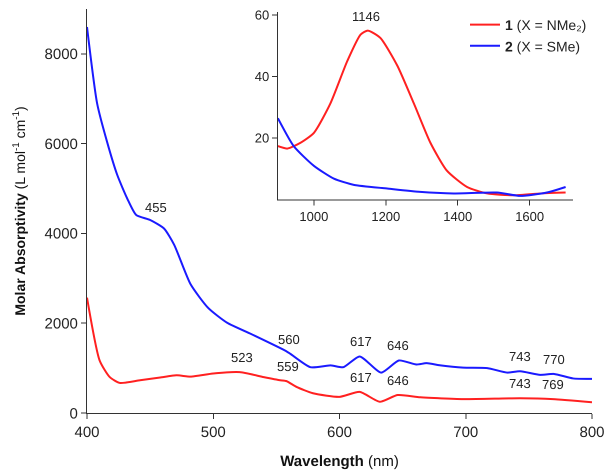 Image resolution: width=612 pixels, height=474 pixels. Describe the element at coordinates (262, 76) in the screenshot. I see `y-tick-label: 40` at that location.